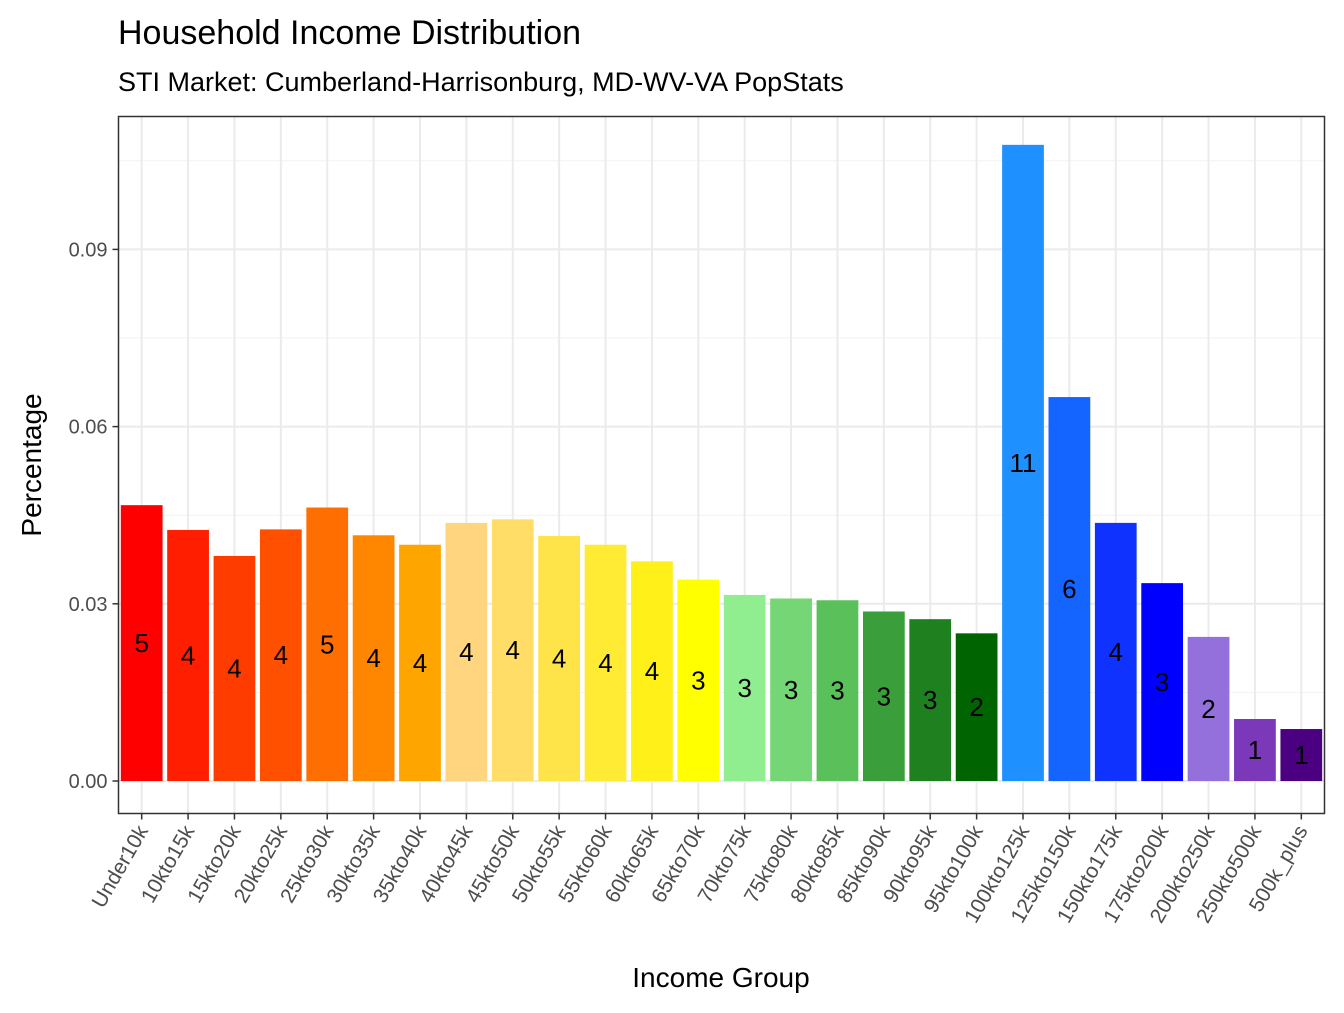 The width and height of the screenshot is (1344, 1013). I want to click on bar-40kto45k, so click(466, 652).